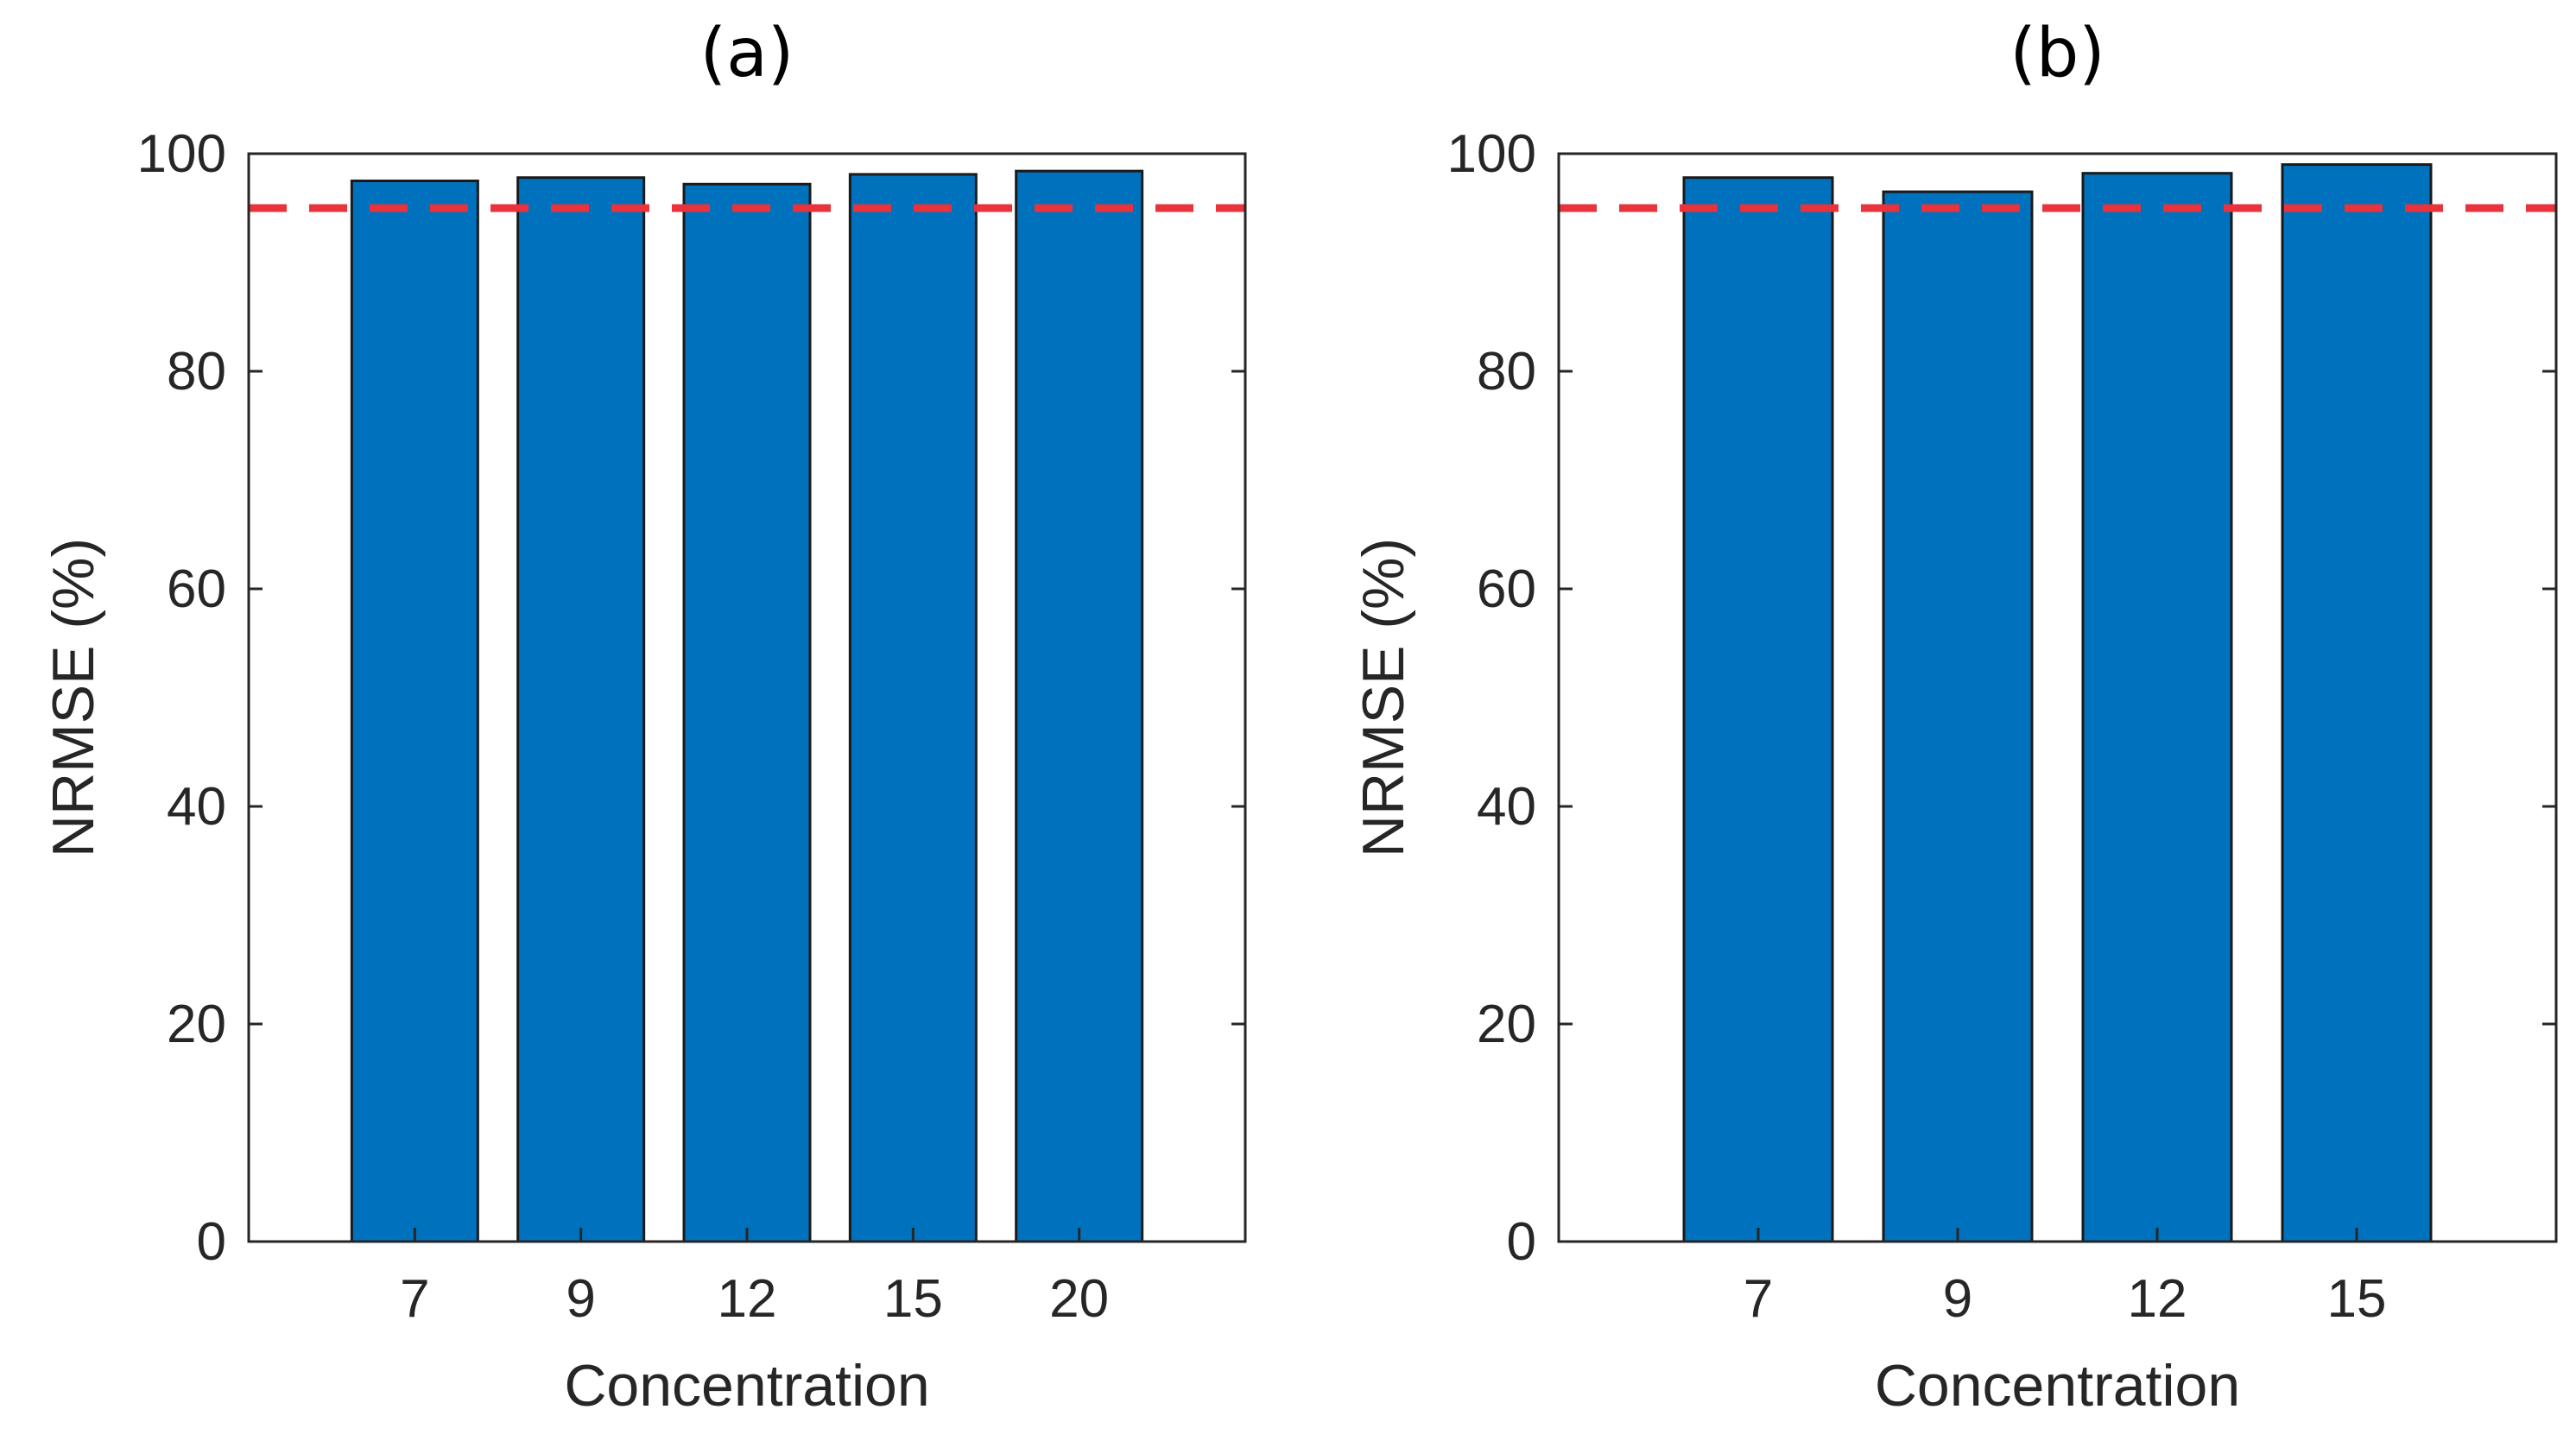 This screenshot has height=1441, width=2576. I want to click on panel-title: (b), so click(2057, 53).